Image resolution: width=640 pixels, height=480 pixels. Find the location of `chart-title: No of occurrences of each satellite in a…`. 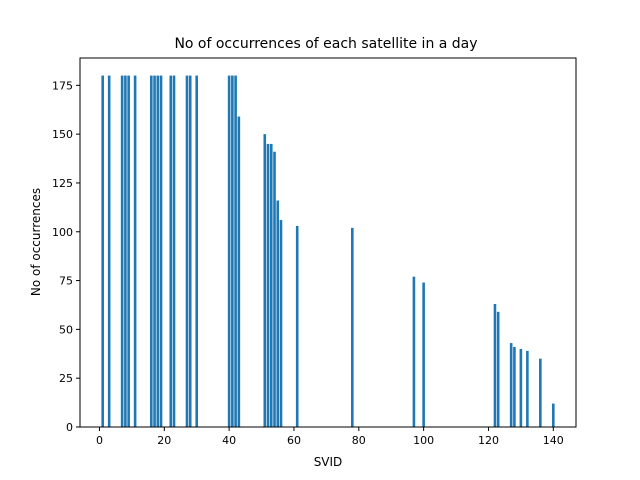

chart-title: No of occurrences of each satellite in a… is located at coordinates (325, 44).